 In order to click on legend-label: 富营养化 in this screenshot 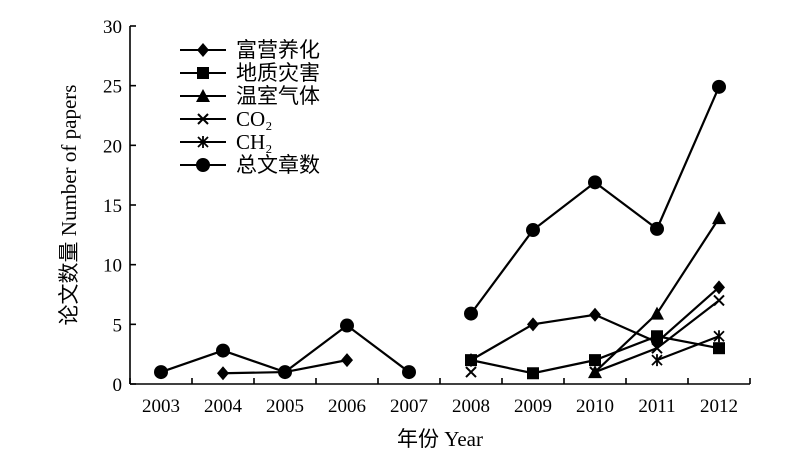, I will do `click(278, 50)`.